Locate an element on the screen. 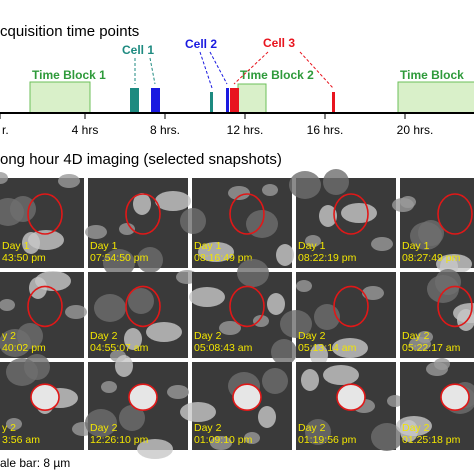 Image resolution: width=474 pixels, height=474 pixels. snapshot-time: 01:09:10 pm is located at coordinates (223, 440).